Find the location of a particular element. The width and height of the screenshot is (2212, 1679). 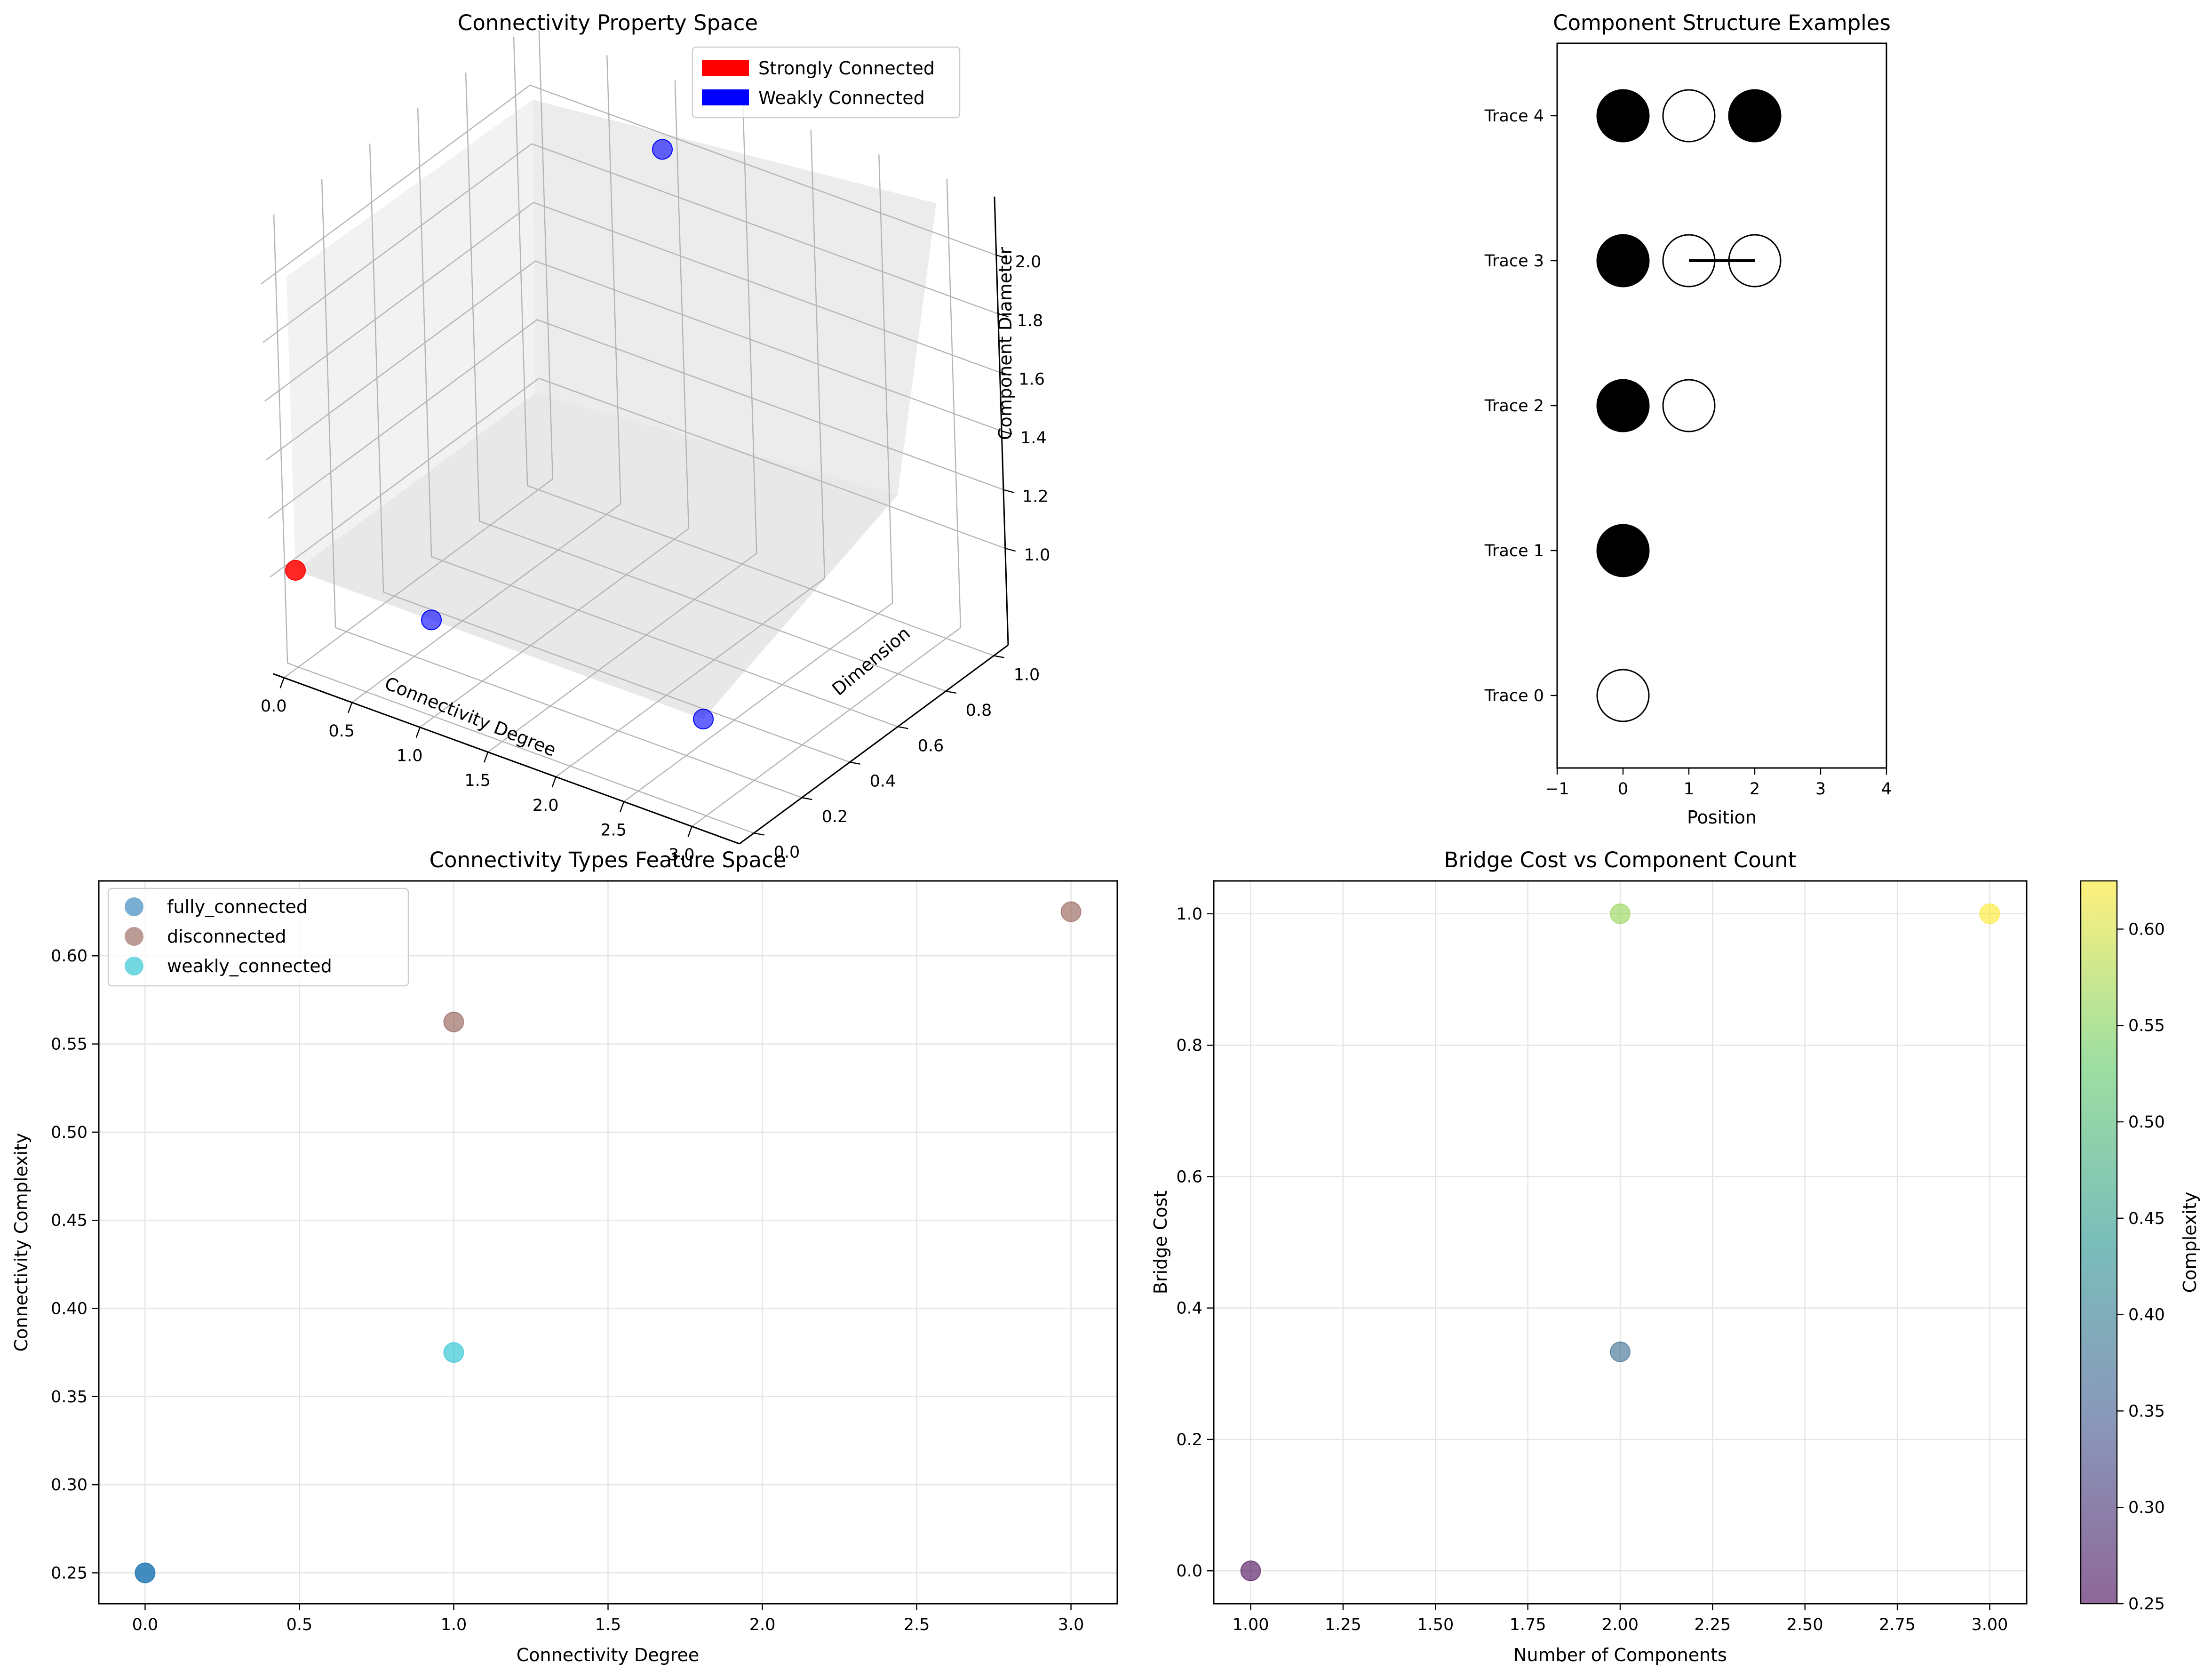

bridge-x-tick-label: 2.50 is located at coordinates (1805, 1624).